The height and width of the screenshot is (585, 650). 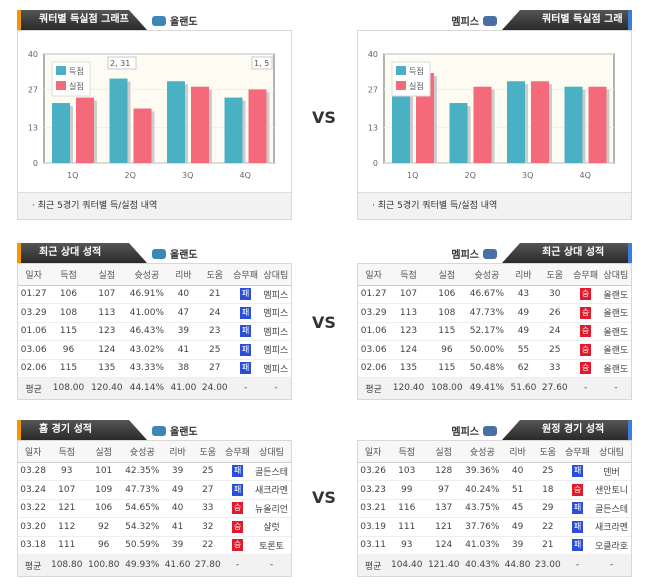 What do you see at coordinates (33, 452) in the screenshot?
I see `column-header: 일자` at bounding box center [33, 452].